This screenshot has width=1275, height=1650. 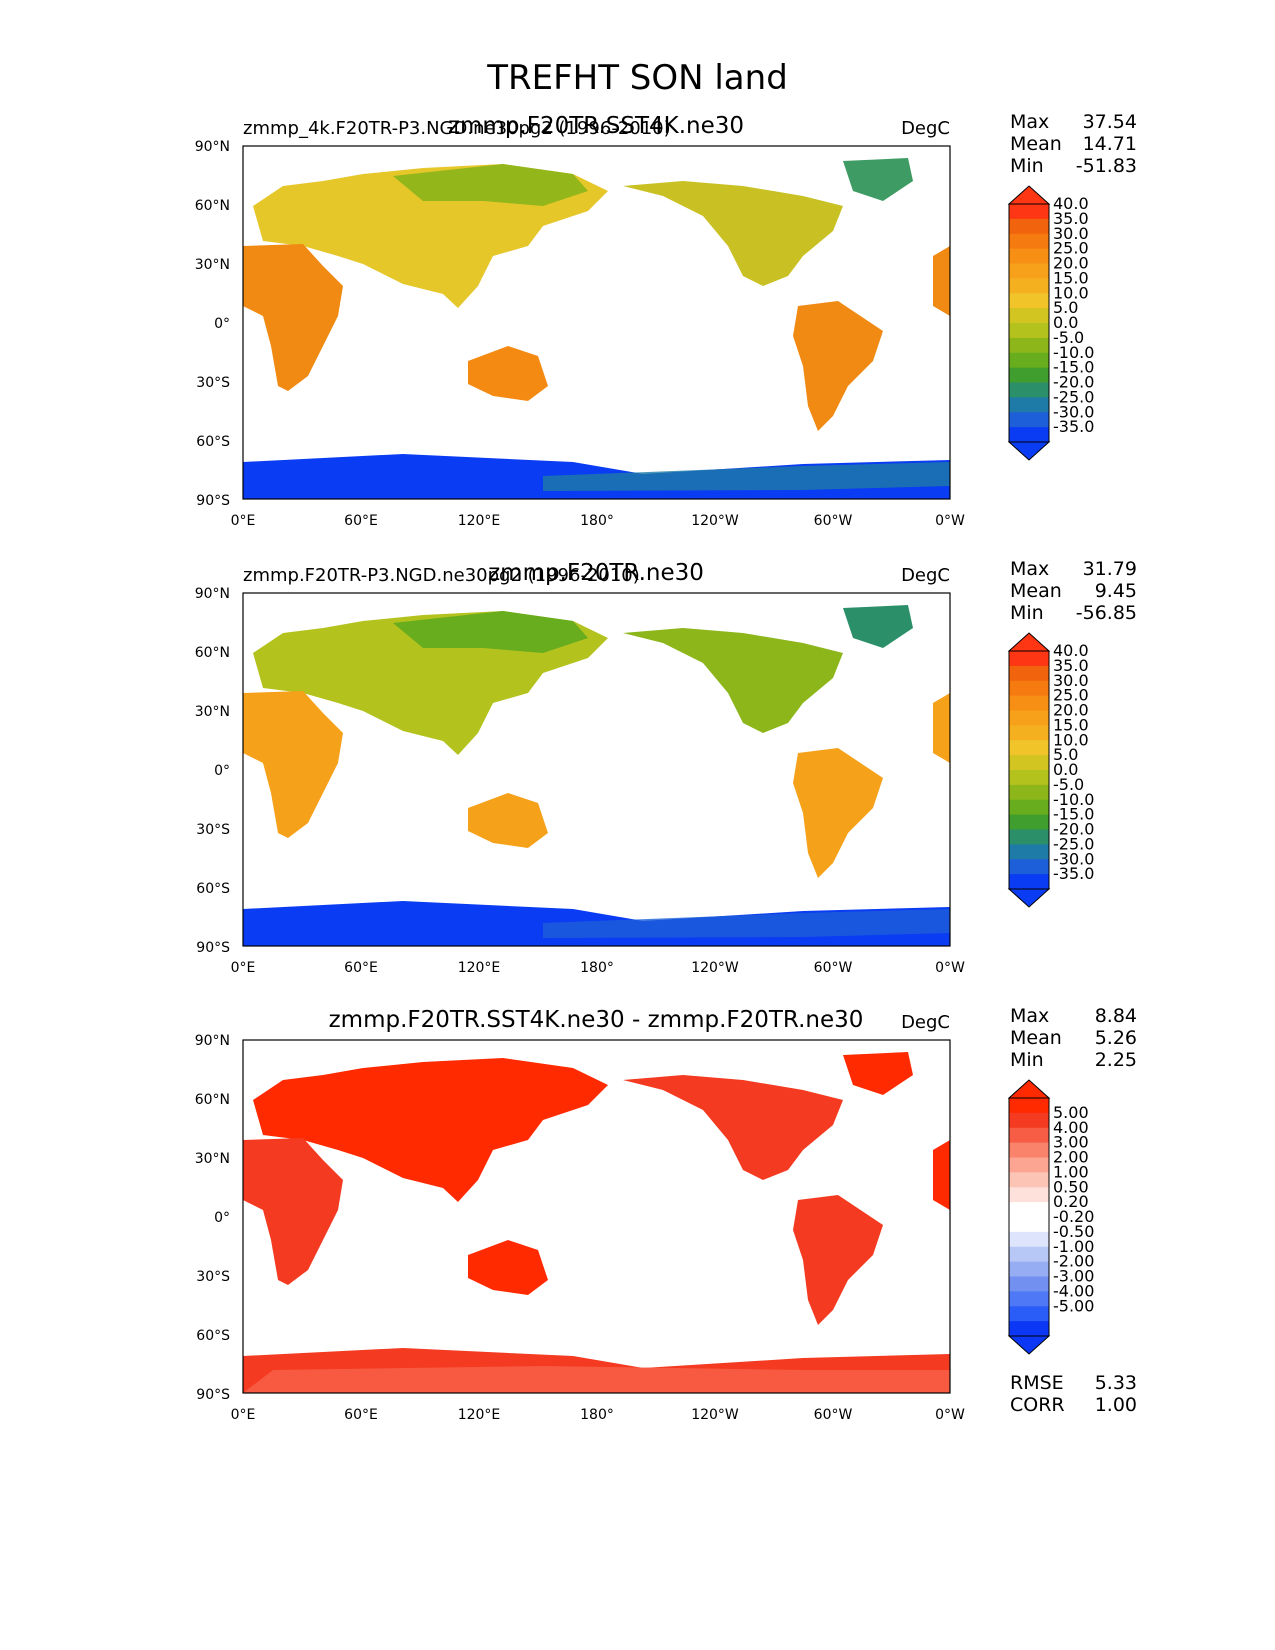 I want to click on landmass-eurasia, so click(x=430, y=1130).